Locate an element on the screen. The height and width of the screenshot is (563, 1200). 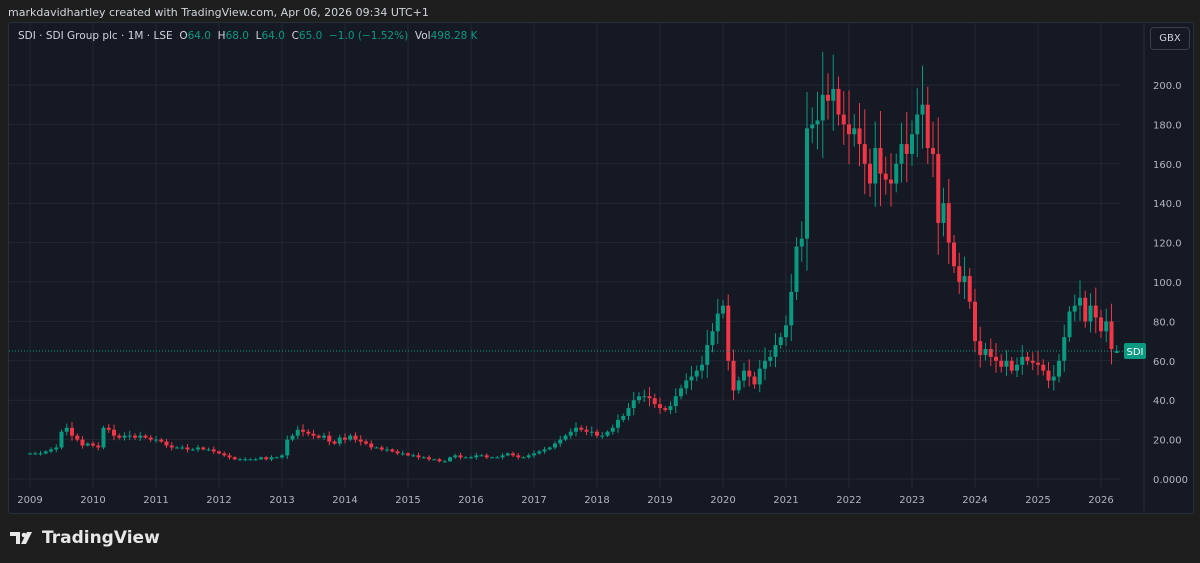
y-tick-label: 20.00 is located at coordinates (1167, 441).